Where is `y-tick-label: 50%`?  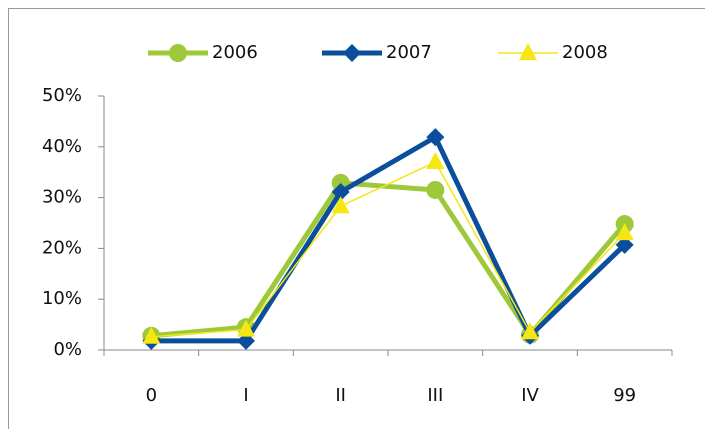 y-tick-label: 50% is located at coordinates (62, 95).